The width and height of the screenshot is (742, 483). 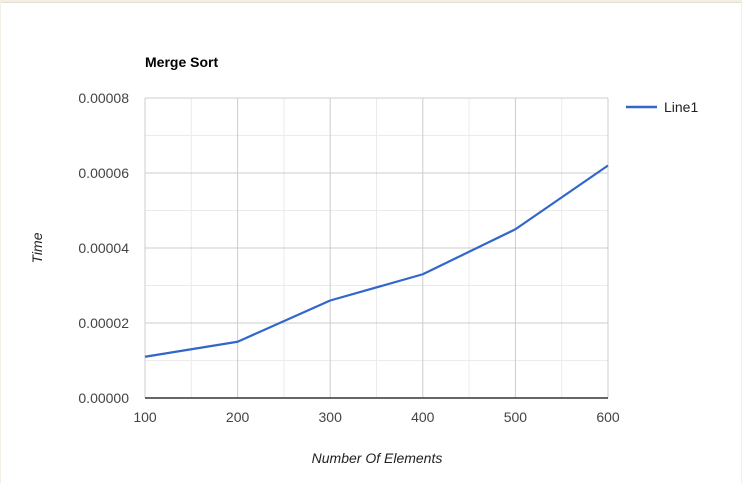 I want to click on x-axis-ticks: 100 200 300 400 500 600, so click(x=376, y=417).